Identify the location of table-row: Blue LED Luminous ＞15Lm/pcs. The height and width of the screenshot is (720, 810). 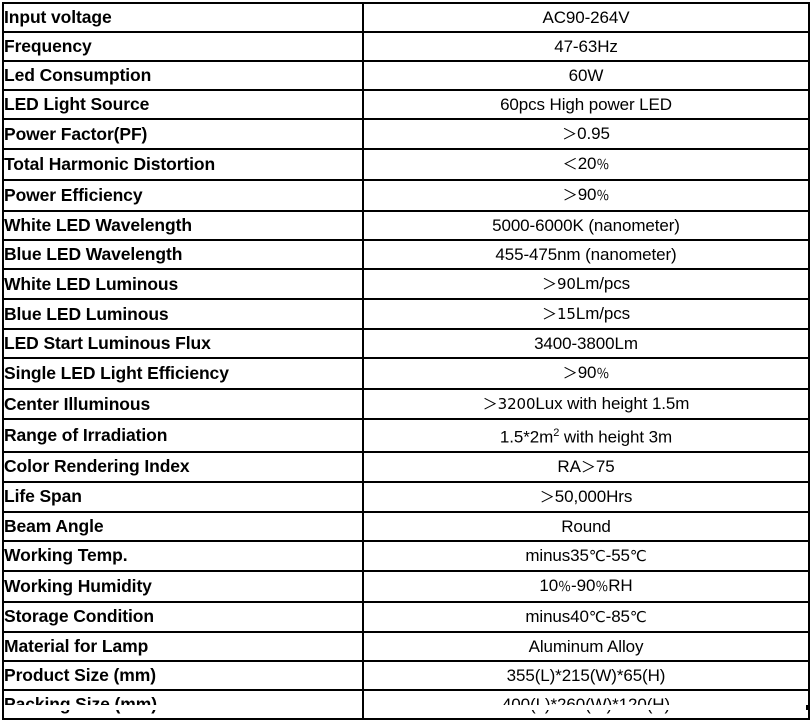
(406, 314).